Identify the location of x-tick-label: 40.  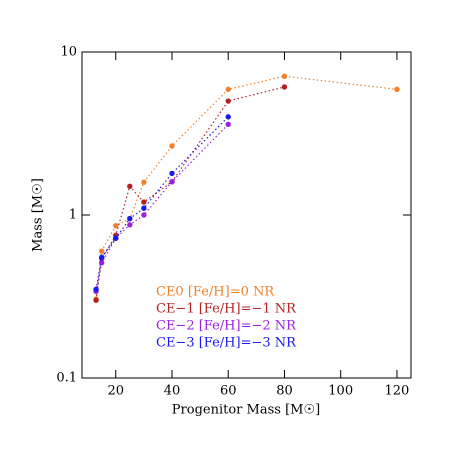
(172, 391).